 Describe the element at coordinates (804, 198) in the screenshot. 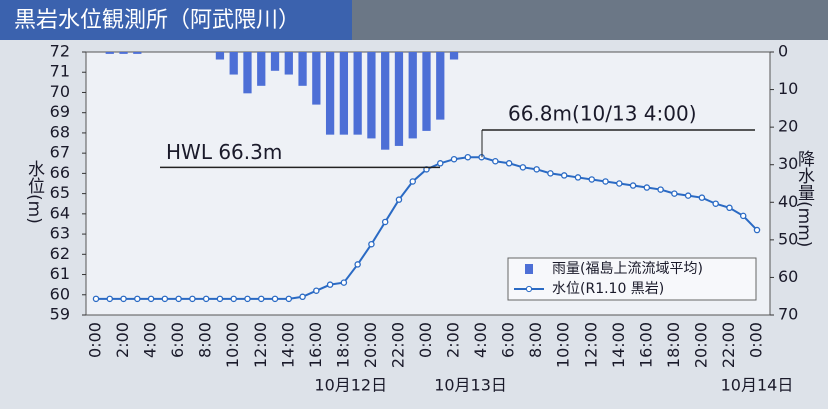

I see `y2-axis-label: 降水量(mm)` at that location.